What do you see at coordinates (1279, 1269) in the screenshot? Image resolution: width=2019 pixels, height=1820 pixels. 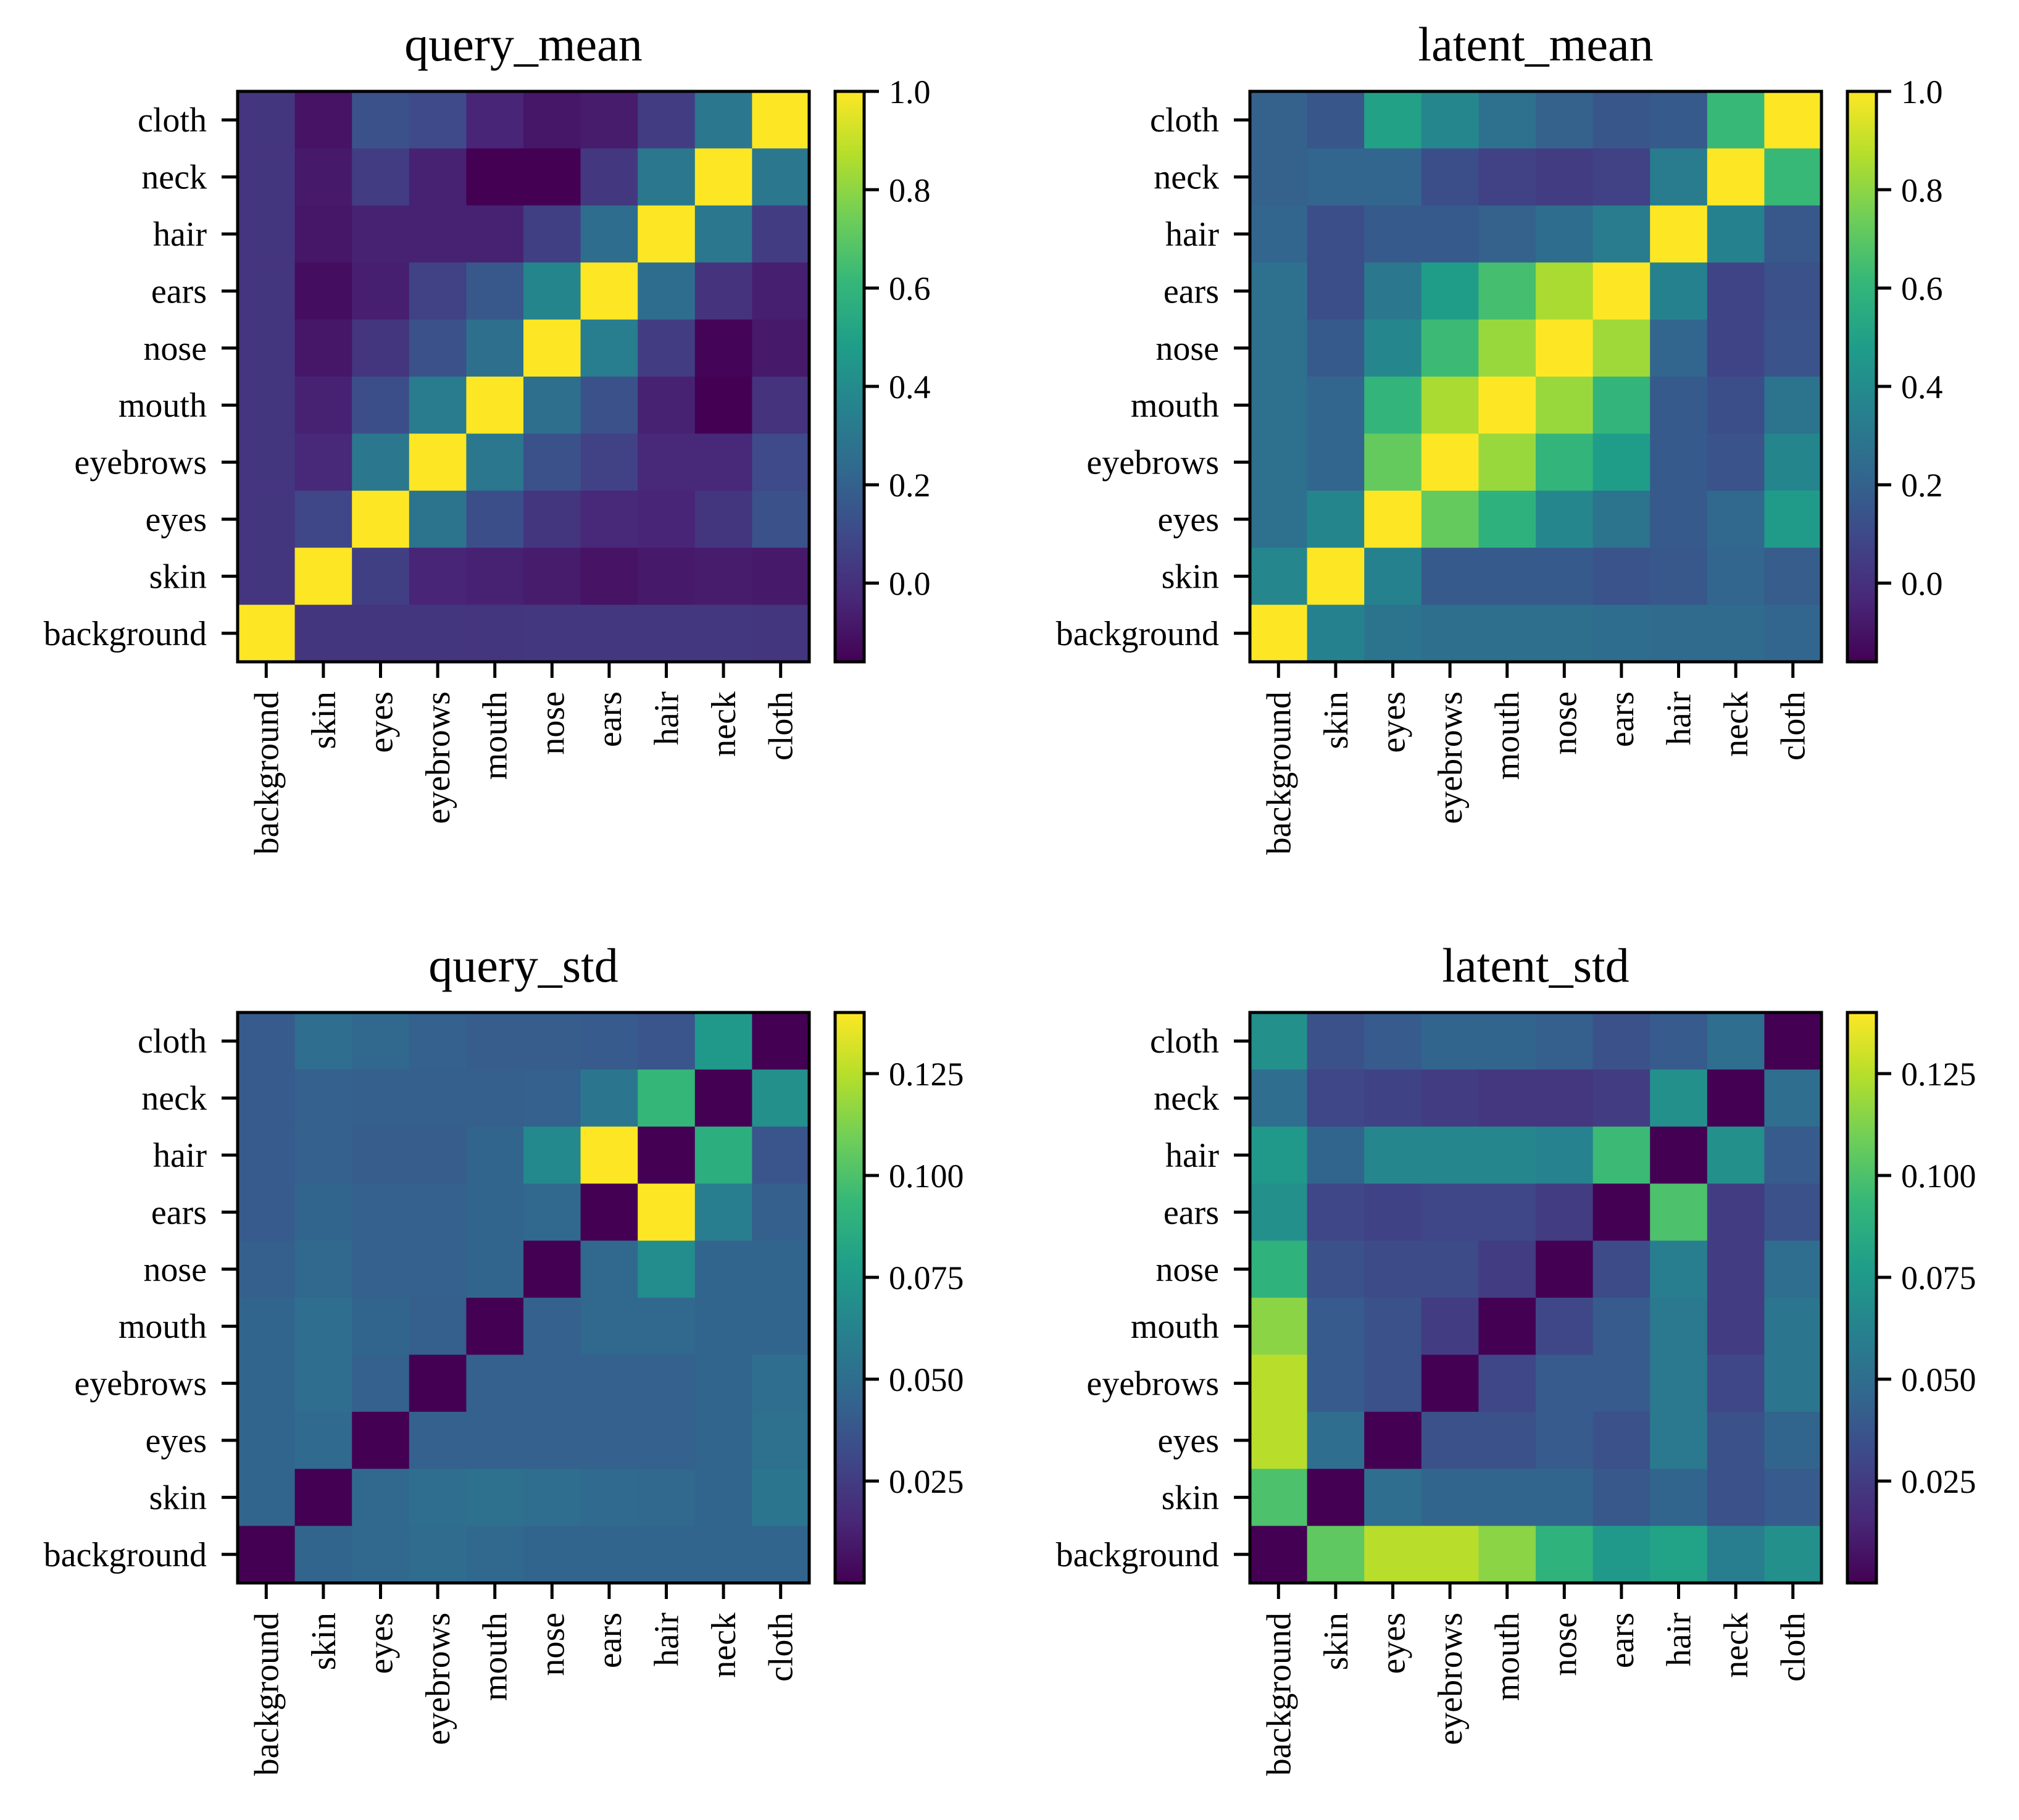 I see `heatmap-cell-nose-background` at bounding box center [1279, 1269].